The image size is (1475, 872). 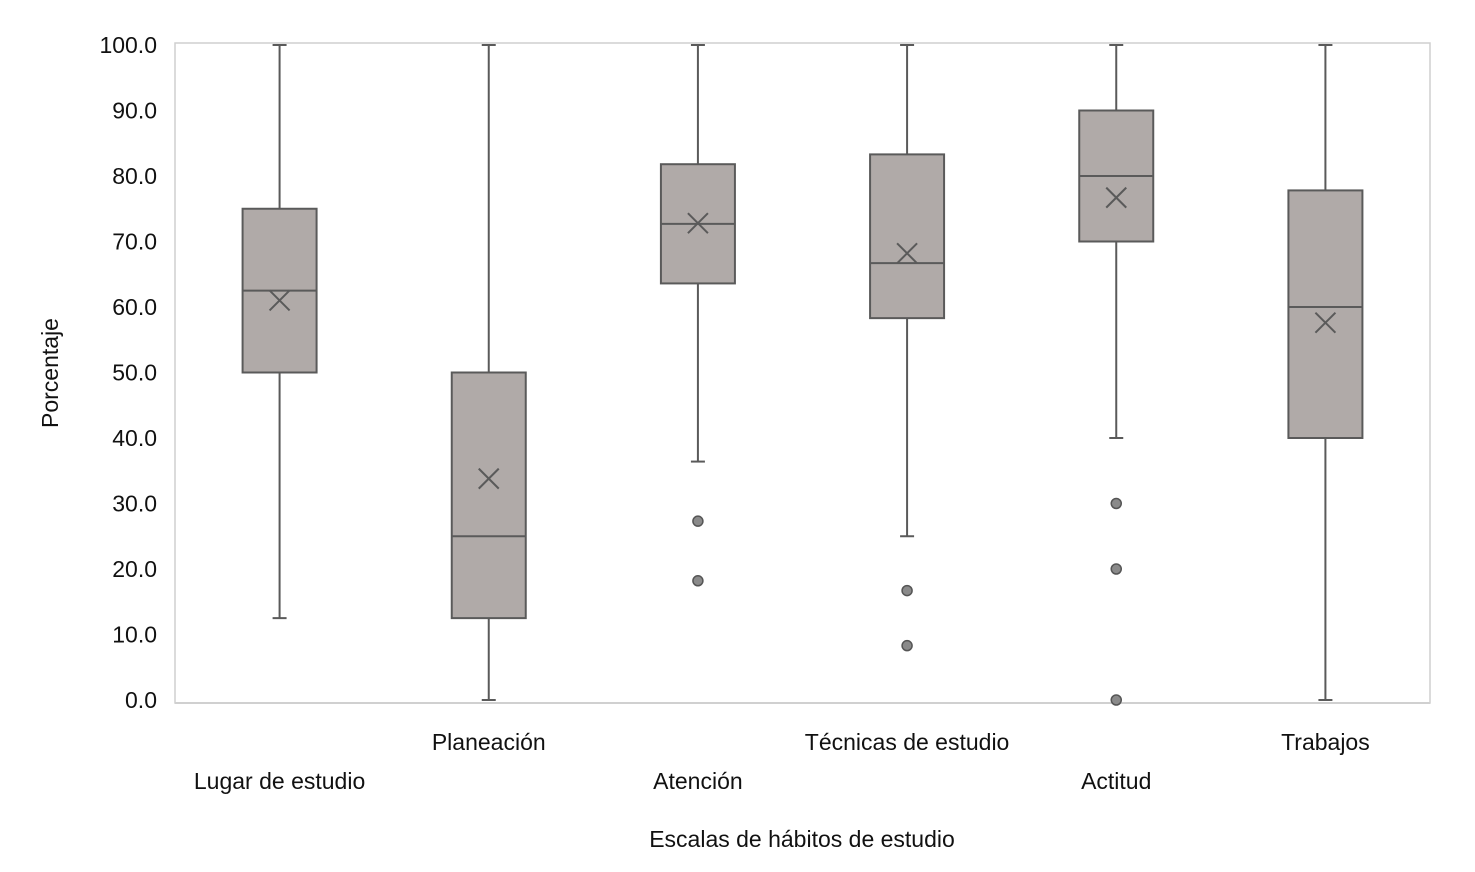 What do you see at coordinates (134, 307) in the screenshot?
I see `y-tick-label: 60.0` at bounding box center [134, 307].